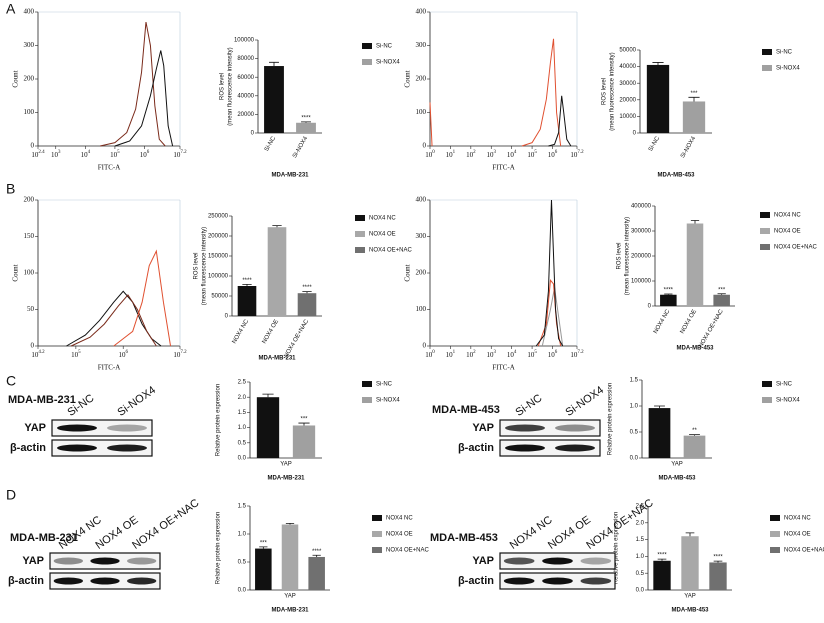 The width and height of the screenshot is (824, 623). Describe the element at coordinates (391, 251) in the screenshot. I see `legend-label: NOX4 OE+NAC` at that location.